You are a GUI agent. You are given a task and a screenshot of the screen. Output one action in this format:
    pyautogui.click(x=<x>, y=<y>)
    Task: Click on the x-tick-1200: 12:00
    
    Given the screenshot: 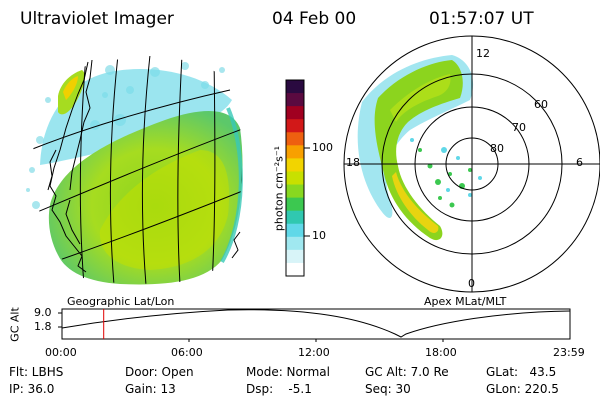 What is the action you would take?
    pyautogui.click(x=314, y=352)
    